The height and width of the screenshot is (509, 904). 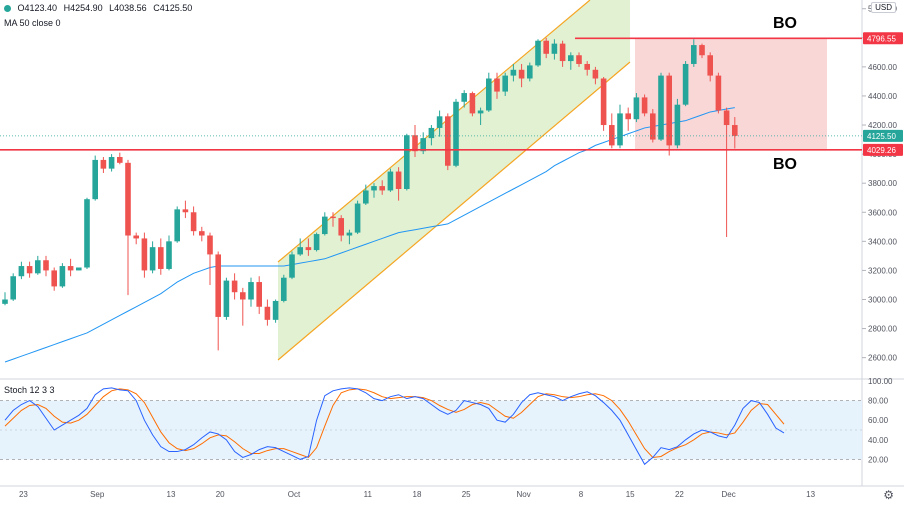 I want to click on x-tick-label: 20, so click(x=220, y=494).